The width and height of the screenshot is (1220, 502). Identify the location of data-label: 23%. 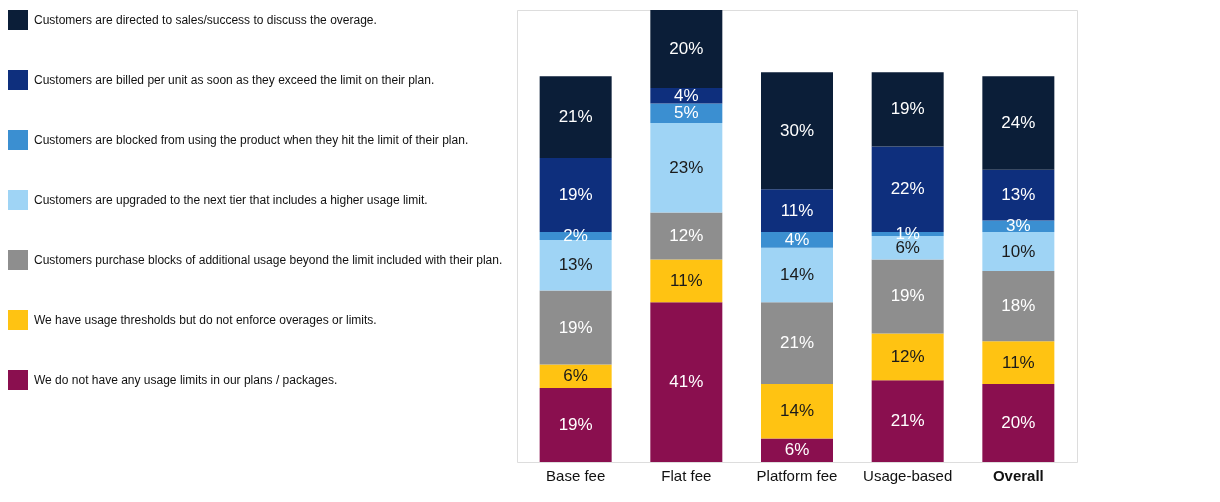
(686, 167).